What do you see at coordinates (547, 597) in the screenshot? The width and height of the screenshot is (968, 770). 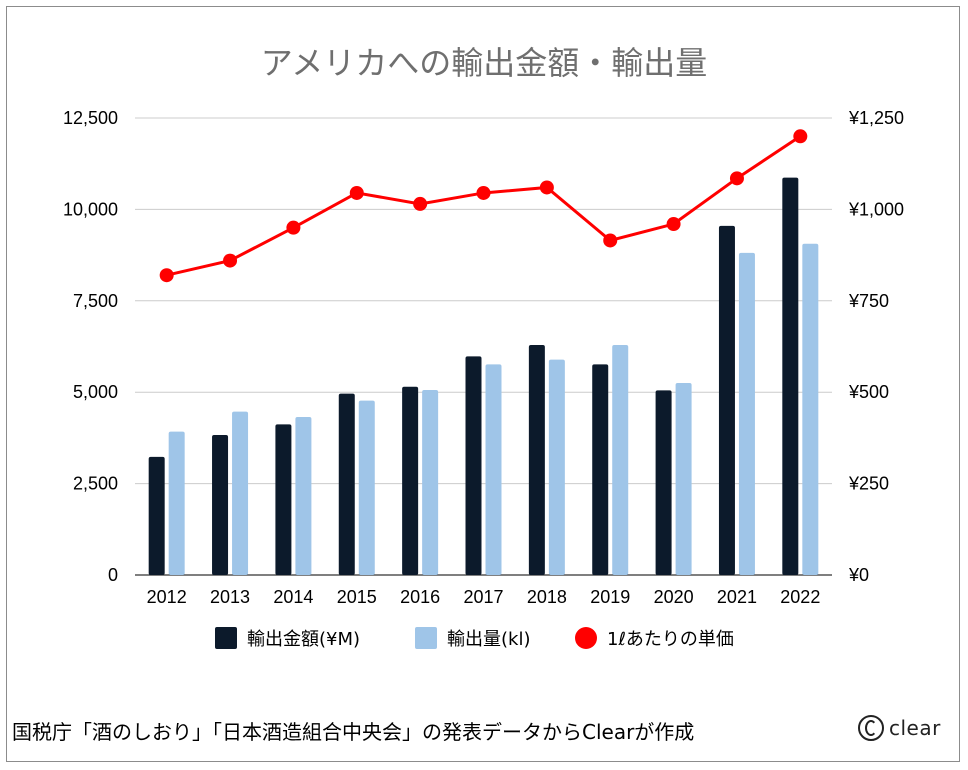 I see `x-axis-tick-label: 2018` at bounding box center [547, 597].